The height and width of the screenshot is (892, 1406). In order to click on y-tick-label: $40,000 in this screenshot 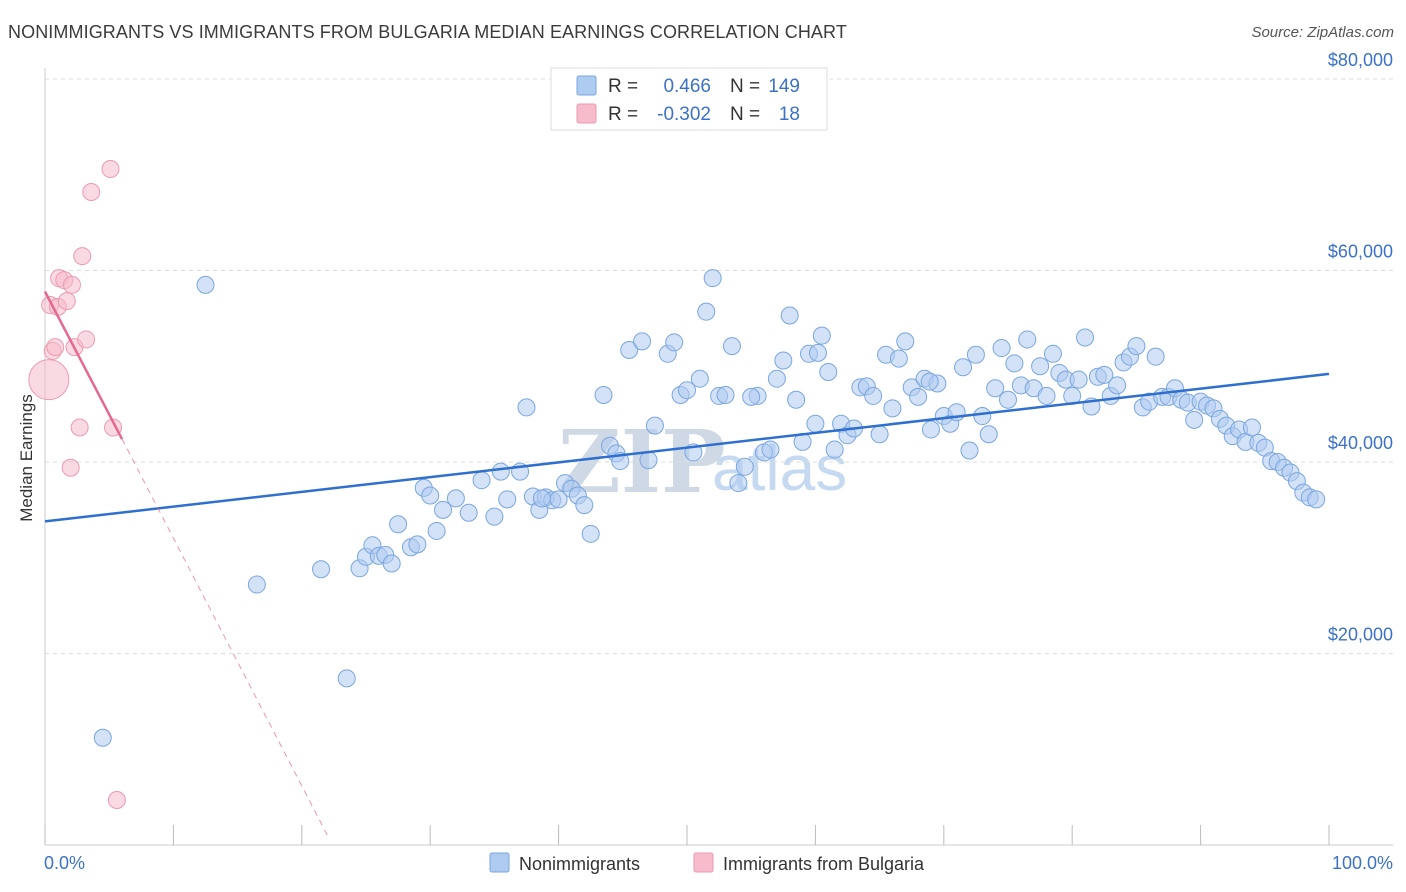, I will do `click(1360, 443)`.